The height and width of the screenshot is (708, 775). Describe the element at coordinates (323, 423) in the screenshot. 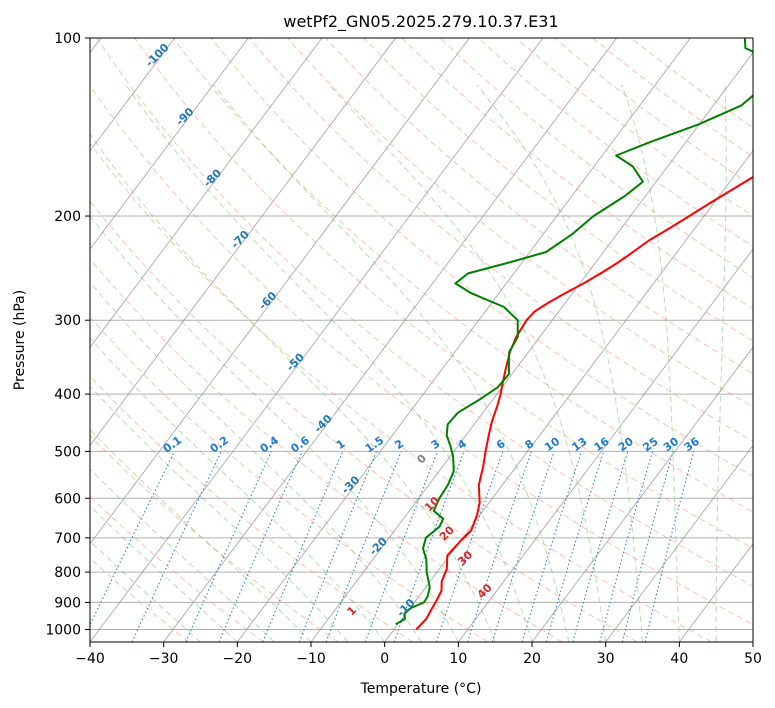

I see `dry-adiabat-label: -40` at that location.